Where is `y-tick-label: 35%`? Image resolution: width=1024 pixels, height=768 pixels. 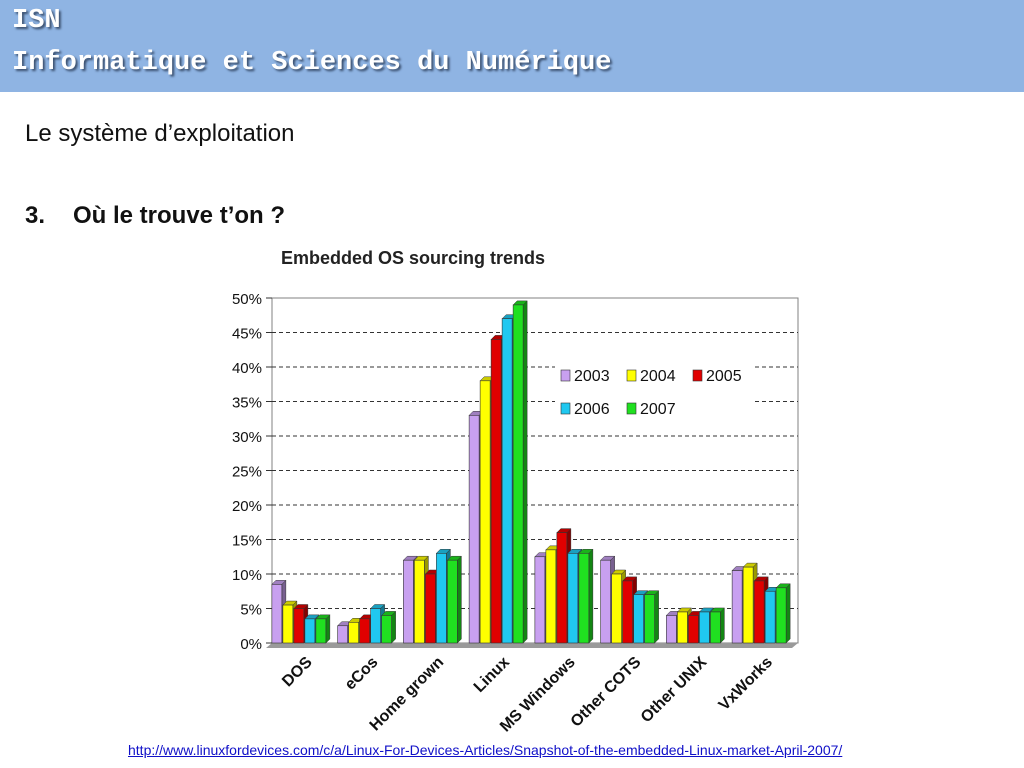
y-tick-label: 35% is located at coordinates (247, 403).